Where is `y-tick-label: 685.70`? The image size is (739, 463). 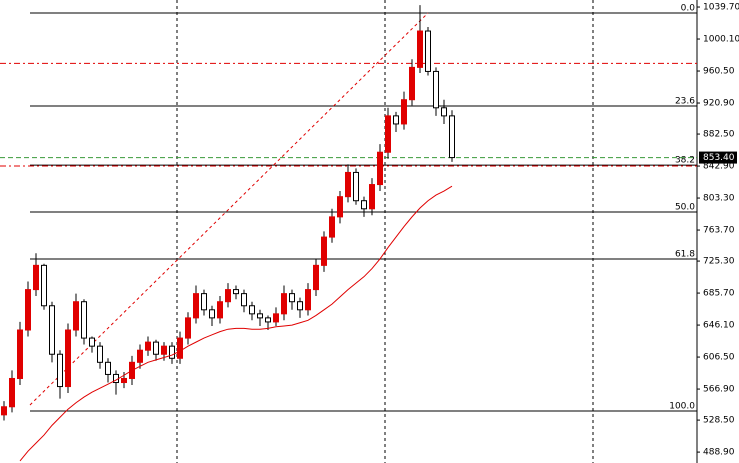 y-tick-label: 685.70 is located at coordinates (719, 294).